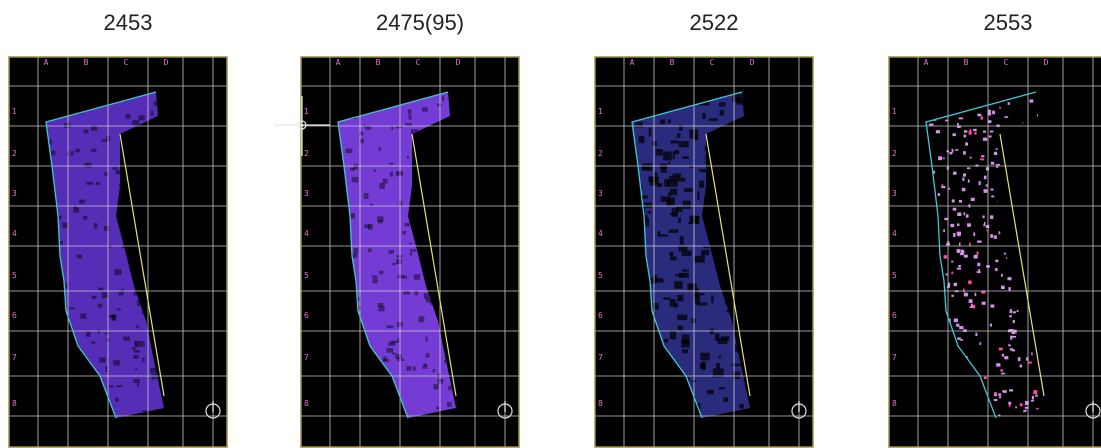 The width and height of the screenshot is (1101, 448). Describe the element at coordinates (712, 62) in the screenshot. I see `column-label: C` at that location.